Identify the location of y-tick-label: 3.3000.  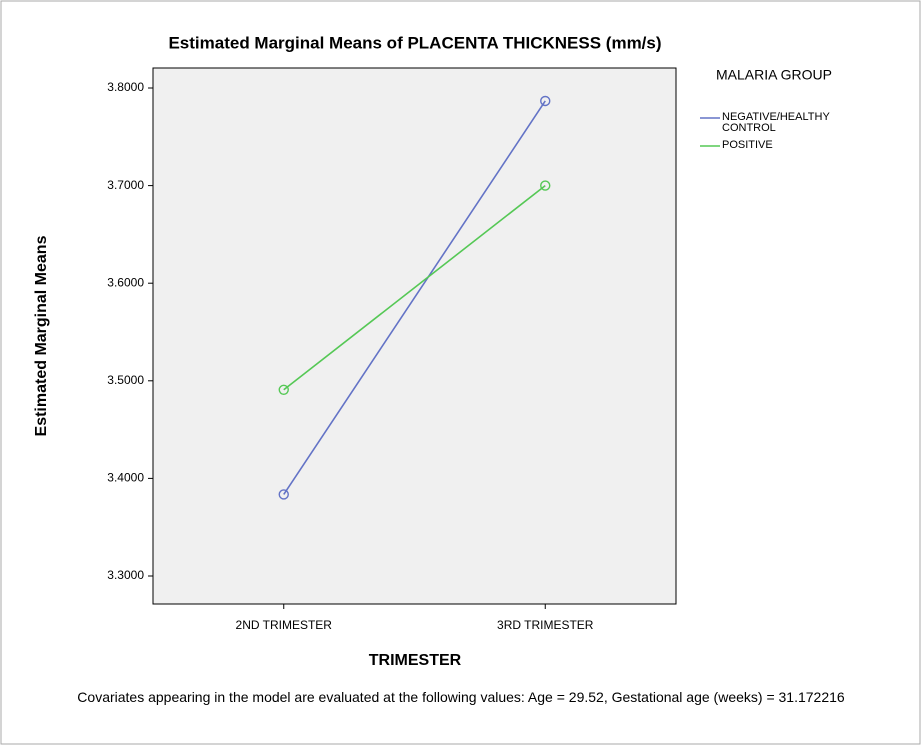
(125, 575).